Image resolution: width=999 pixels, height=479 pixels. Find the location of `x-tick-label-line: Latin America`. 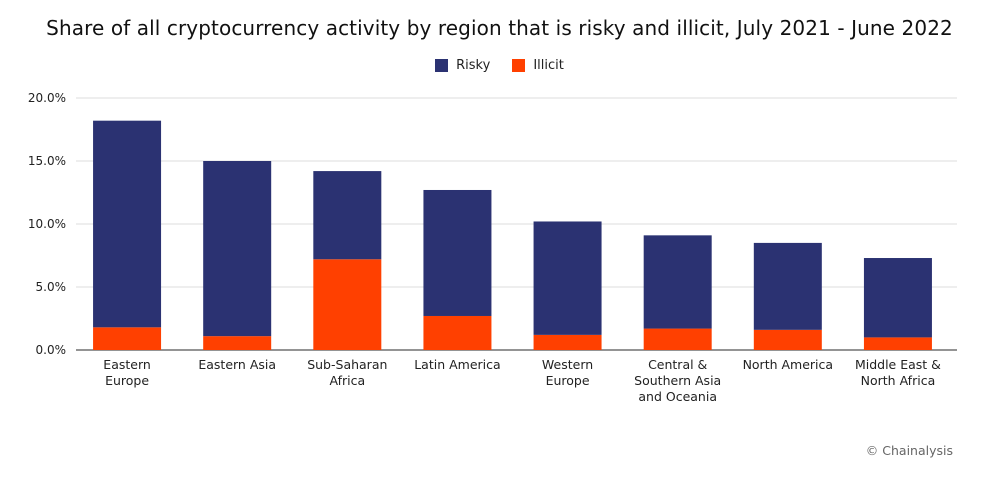

x-tick-label-line: Latin America is located at coordinates (457, 364).